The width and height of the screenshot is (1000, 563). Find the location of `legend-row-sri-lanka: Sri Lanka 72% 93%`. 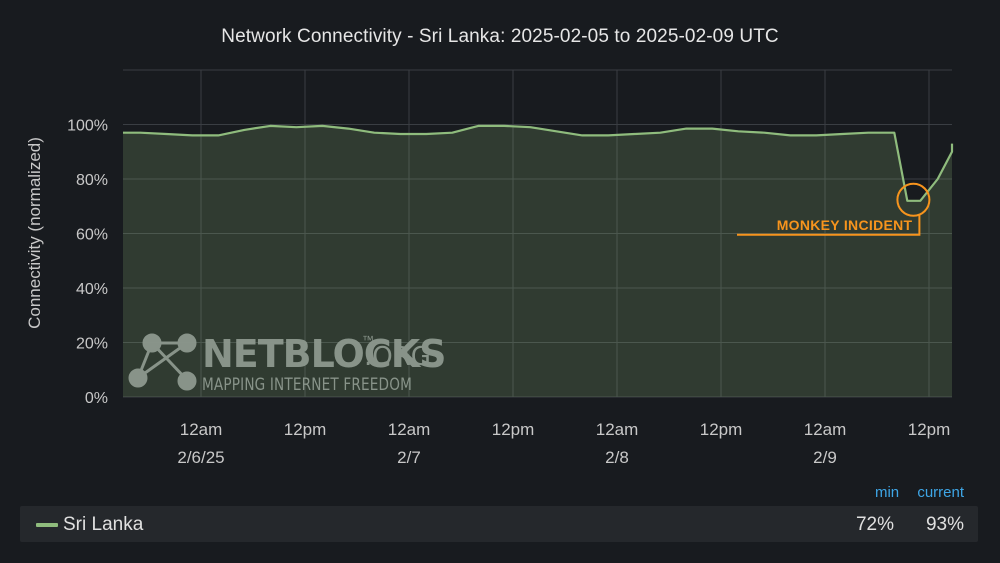

legend-row-sri-lanka: Sri Lanka 72% 93% is located at coordinates (499, 524).